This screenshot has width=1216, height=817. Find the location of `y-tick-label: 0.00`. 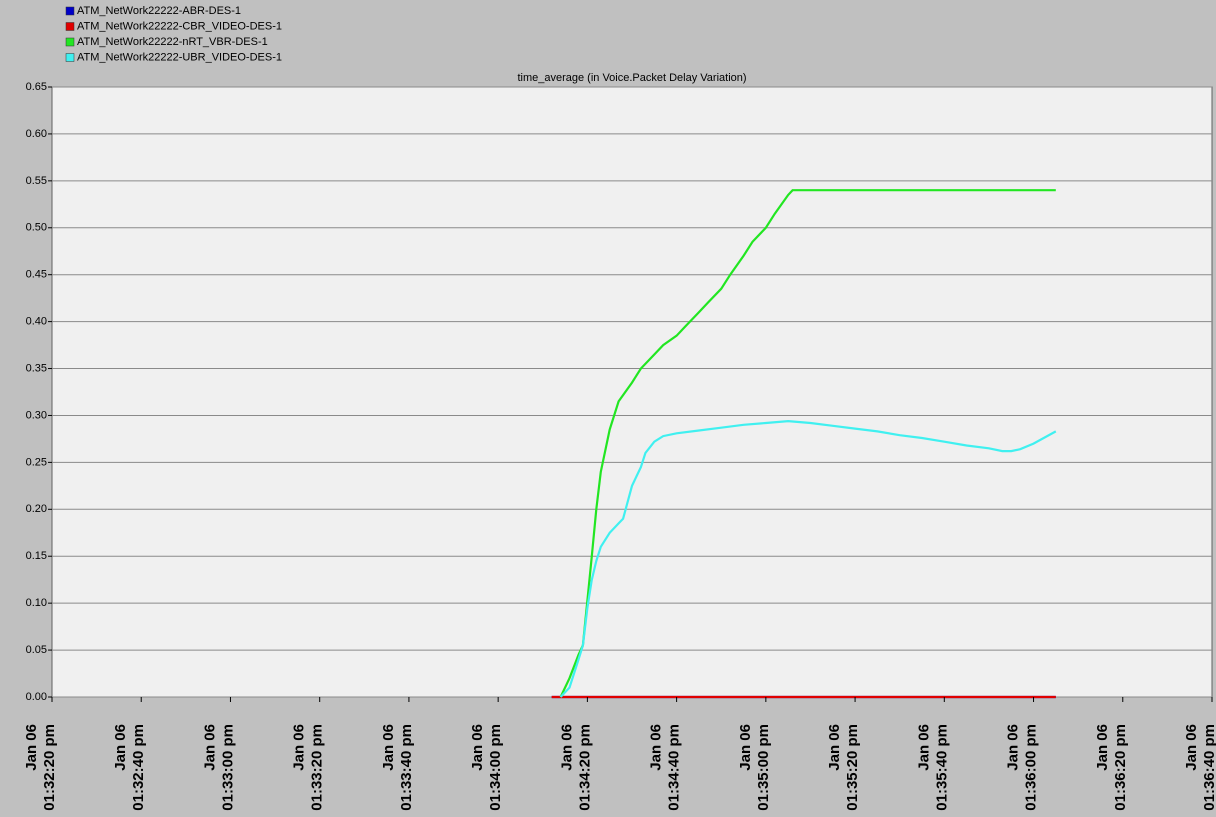

y-tick-label: 0.00 is located at coordinates (36, 697).